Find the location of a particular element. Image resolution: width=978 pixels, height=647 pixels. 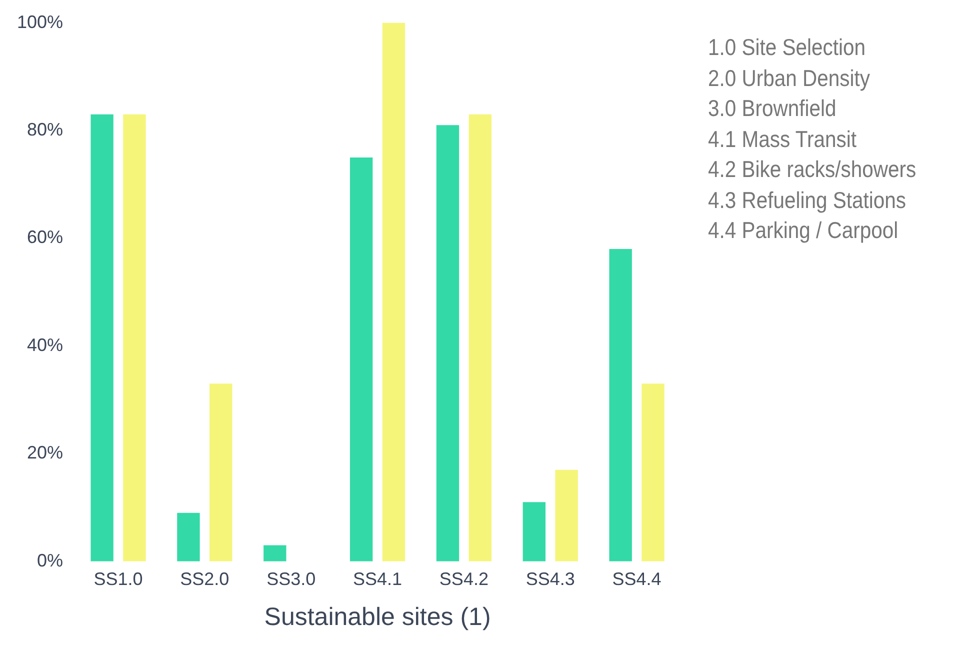

y-tick-label: 20% is located at coordinates (45, 452).